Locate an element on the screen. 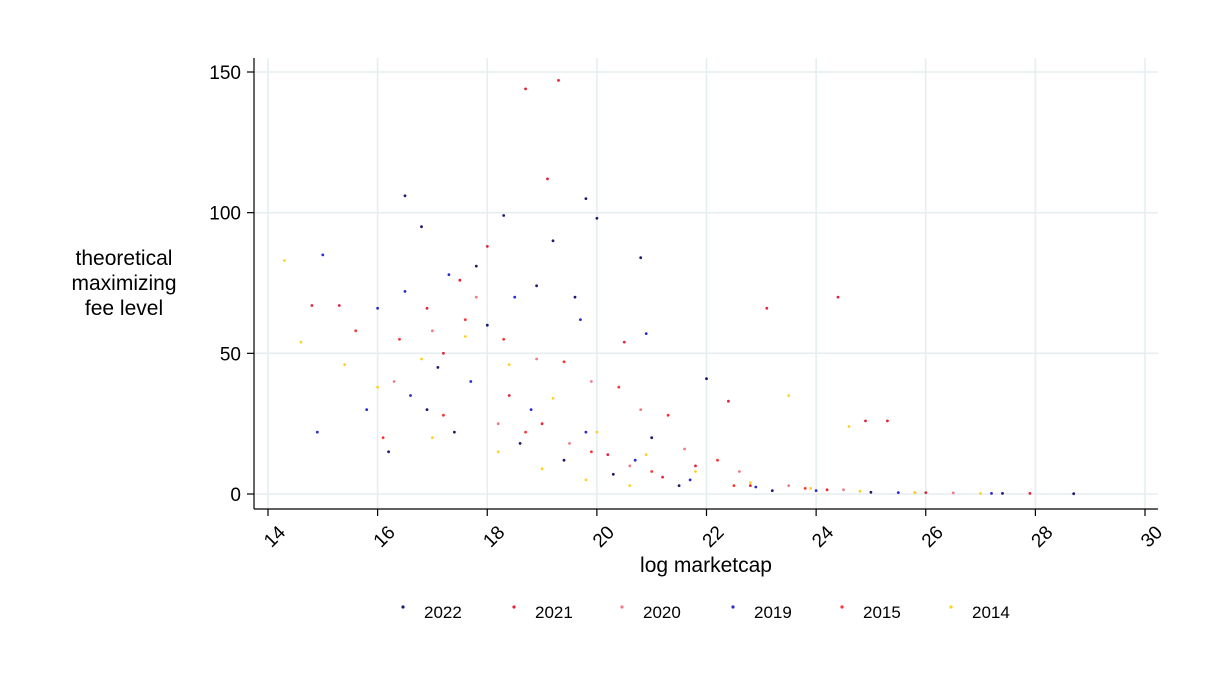  legend-label-2021: 2021 is located at coordinates (554, 612).